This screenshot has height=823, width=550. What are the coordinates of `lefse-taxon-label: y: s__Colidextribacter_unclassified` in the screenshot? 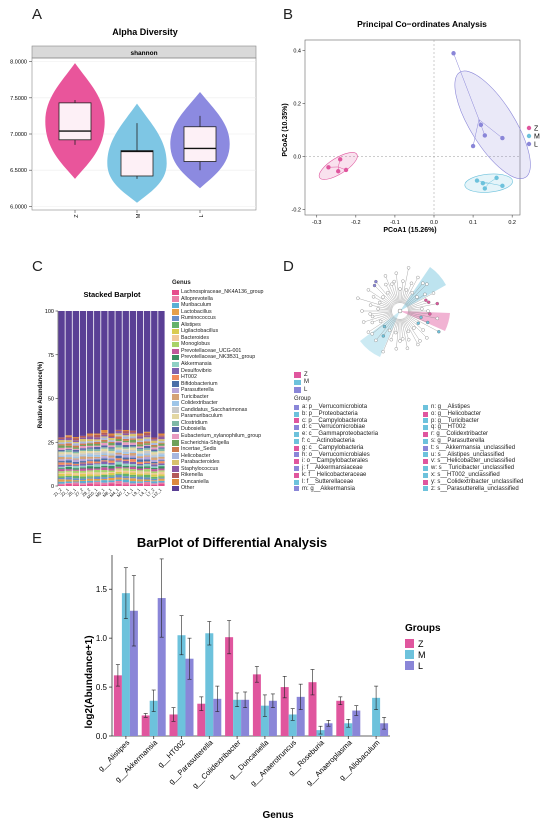 It's located at (477, 481).